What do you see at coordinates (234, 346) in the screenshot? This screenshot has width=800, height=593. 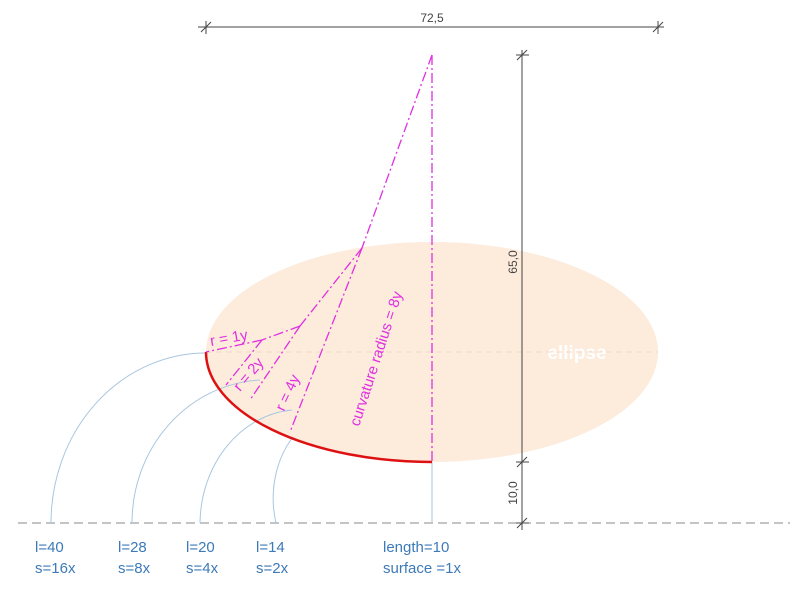 I see `radius-line-1y-a` at bounding box center [234, 346].